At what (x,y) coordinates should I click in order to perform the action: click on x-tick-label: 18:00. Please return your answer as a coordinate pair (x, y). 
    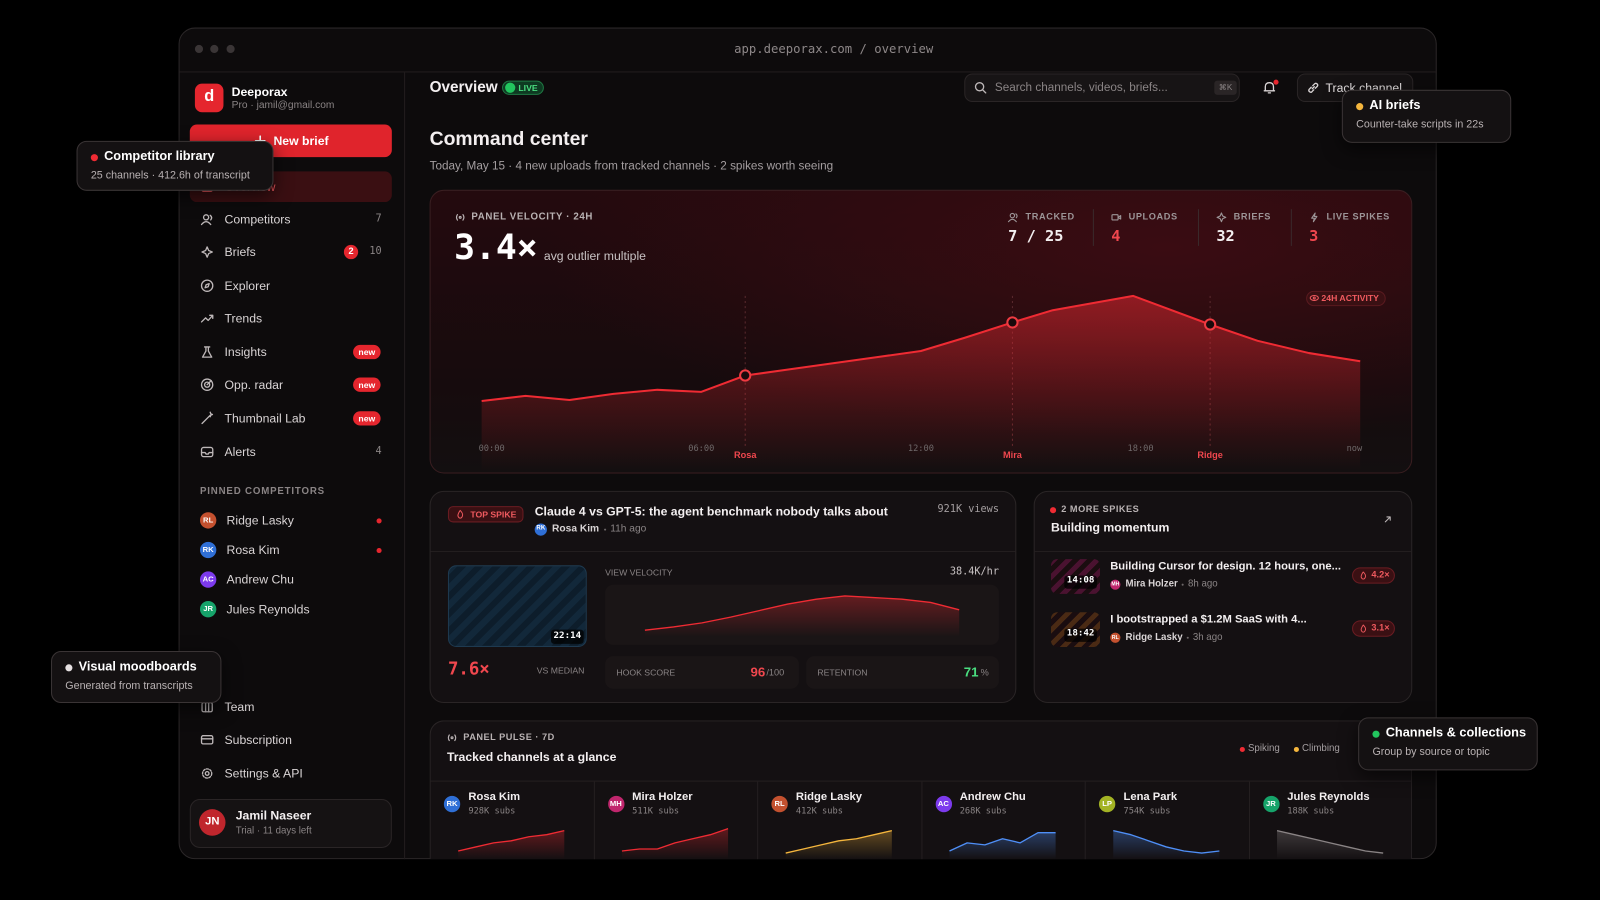
    Looking at the image, I should click on (1140, 448).